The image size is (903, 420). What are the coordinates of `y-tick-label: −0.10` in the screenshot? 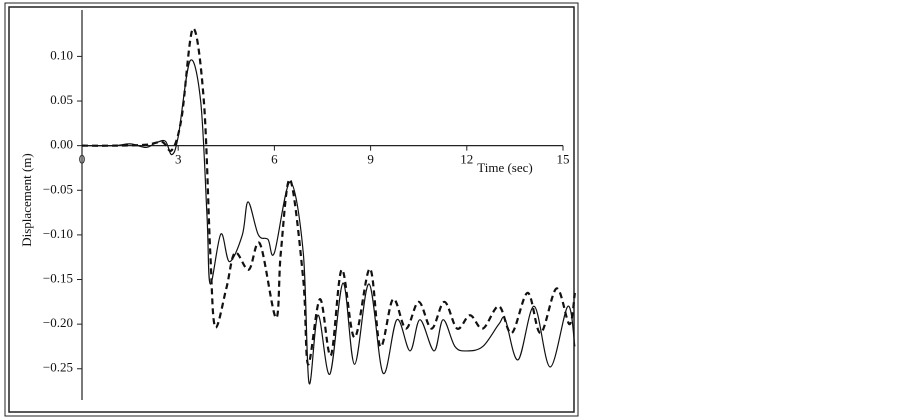 It's located at (58, 233).